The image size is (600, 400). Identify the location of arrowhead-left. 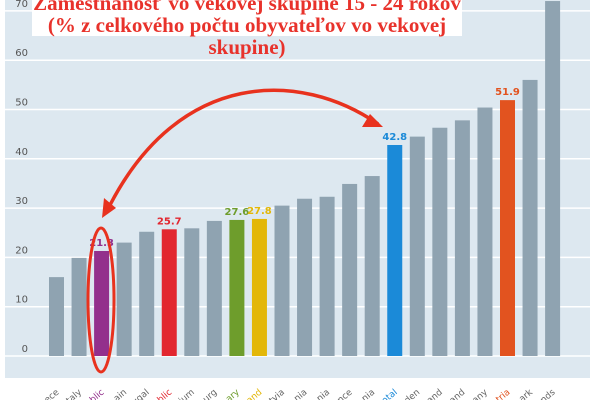
(109, 208).